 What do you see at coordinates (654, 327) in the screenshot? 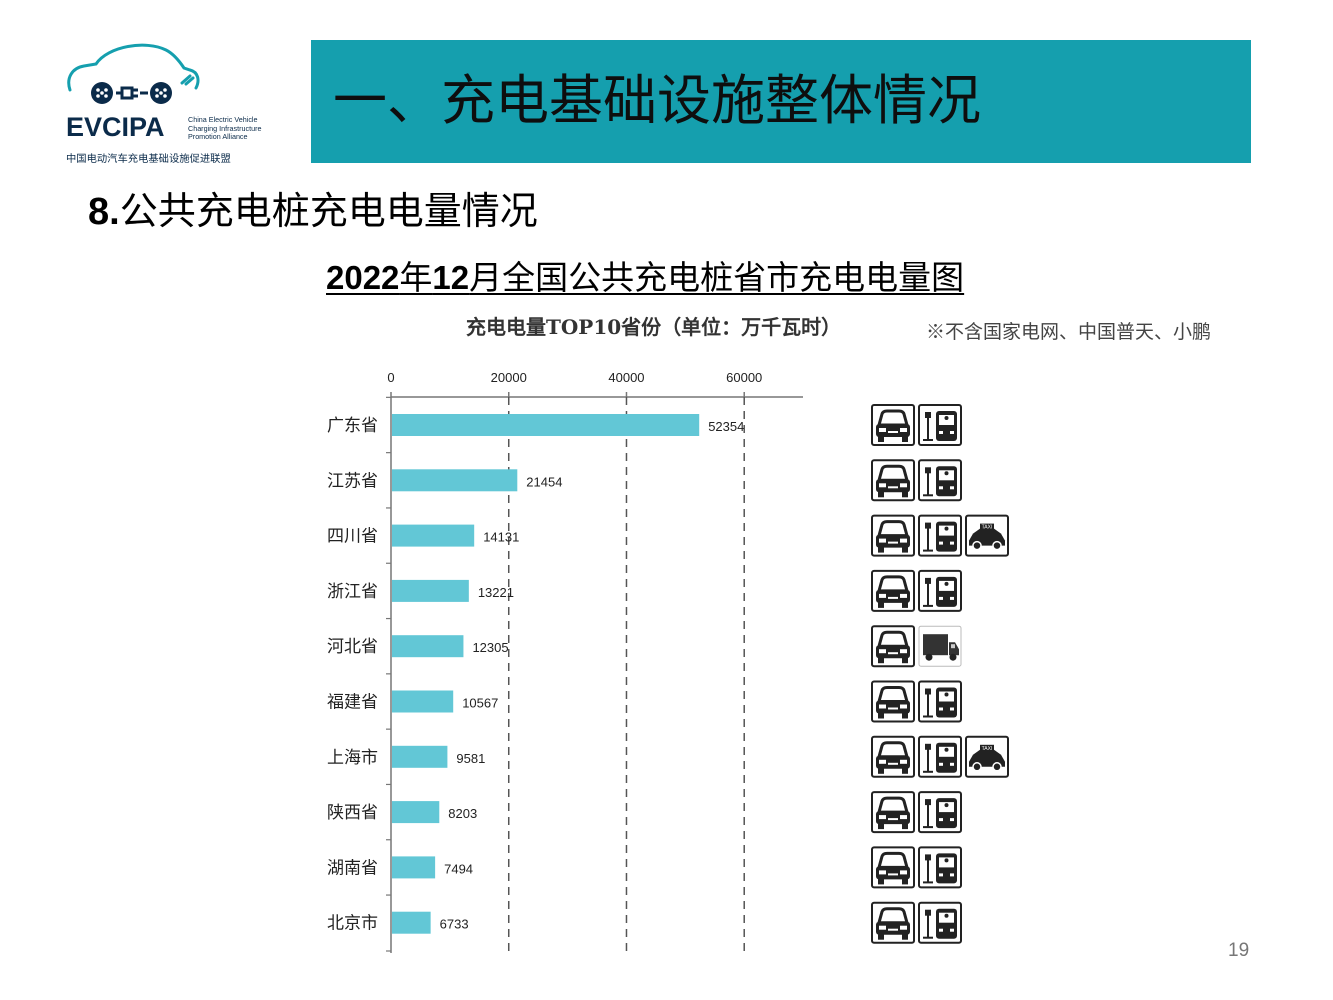
I see `chart-subtitle: 充电电量TOP10省份（单位：万千瓦时）` at bounding box center [654, 327].